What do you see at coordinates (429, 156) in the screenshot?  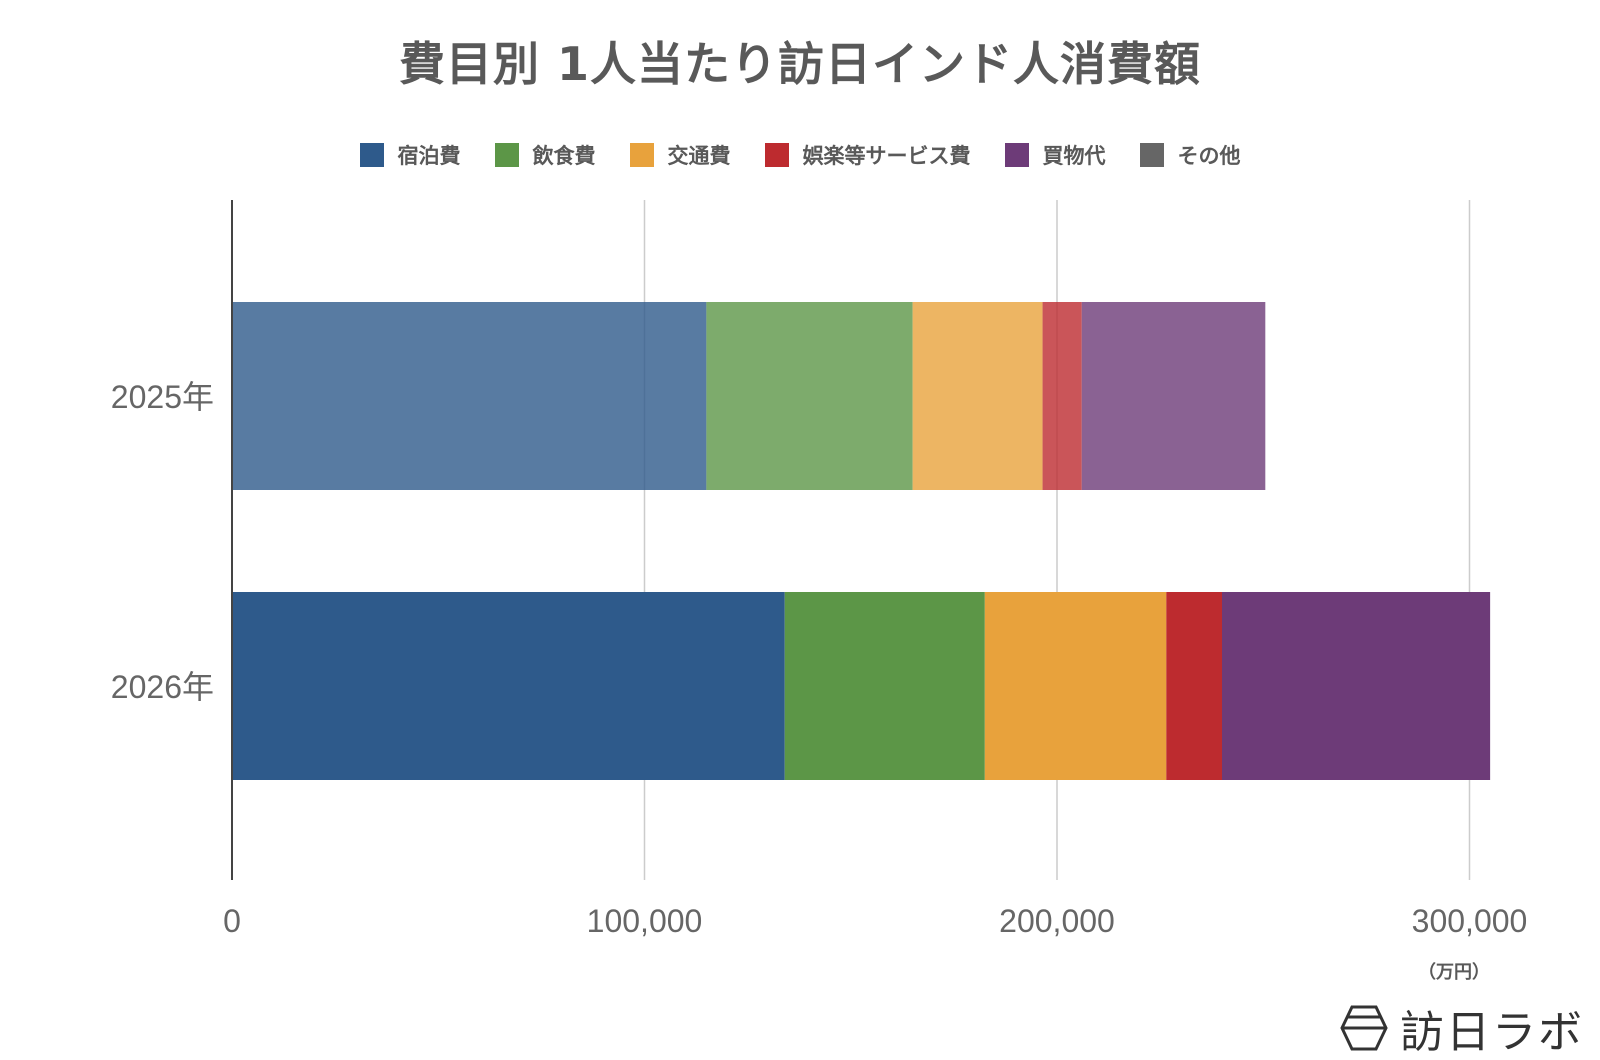 I see `legend-label: 宿泊費` at bounding box center [429, 156].